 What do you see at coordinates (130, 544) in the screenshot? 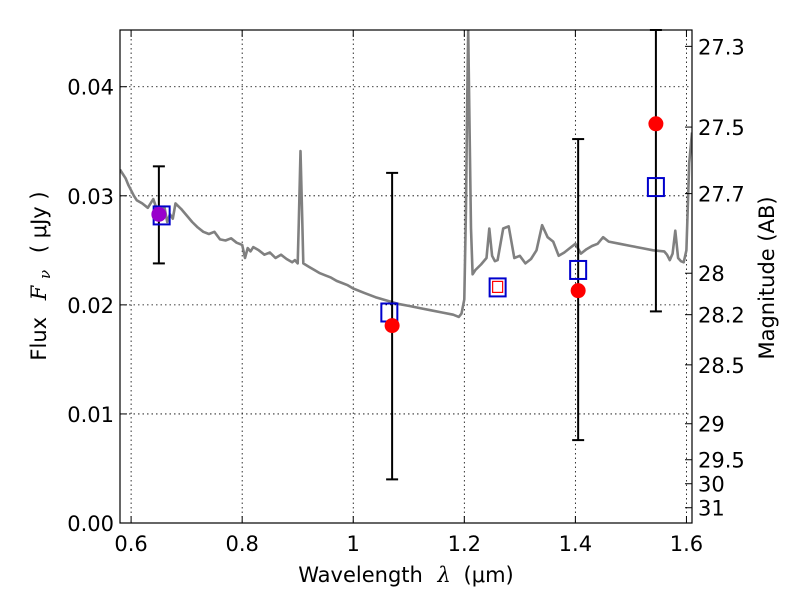
I see `x-tick-label: 0.6` at bounding box center [130, 544].